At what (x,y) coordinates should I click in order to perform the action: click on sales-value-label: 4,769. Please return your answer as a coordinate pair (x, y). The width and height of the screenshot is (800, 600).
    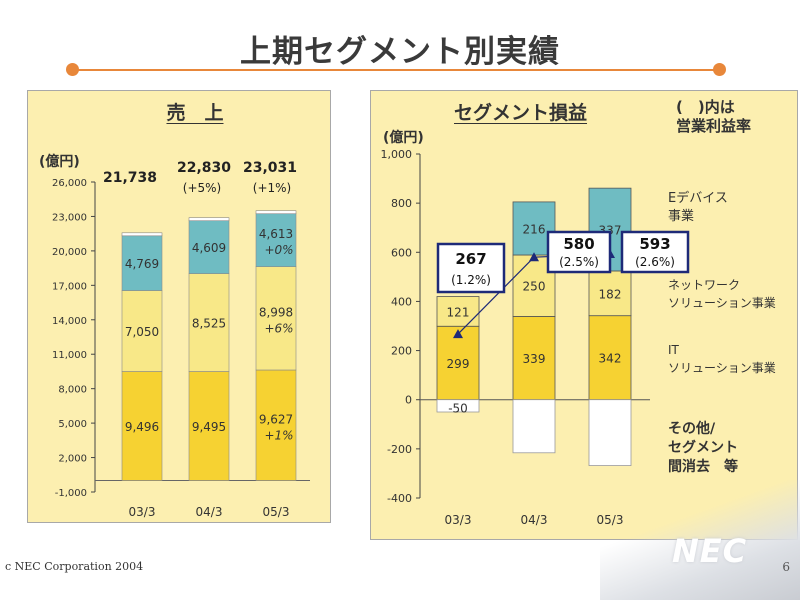
    Looking at the image, I should click on (142, 264).